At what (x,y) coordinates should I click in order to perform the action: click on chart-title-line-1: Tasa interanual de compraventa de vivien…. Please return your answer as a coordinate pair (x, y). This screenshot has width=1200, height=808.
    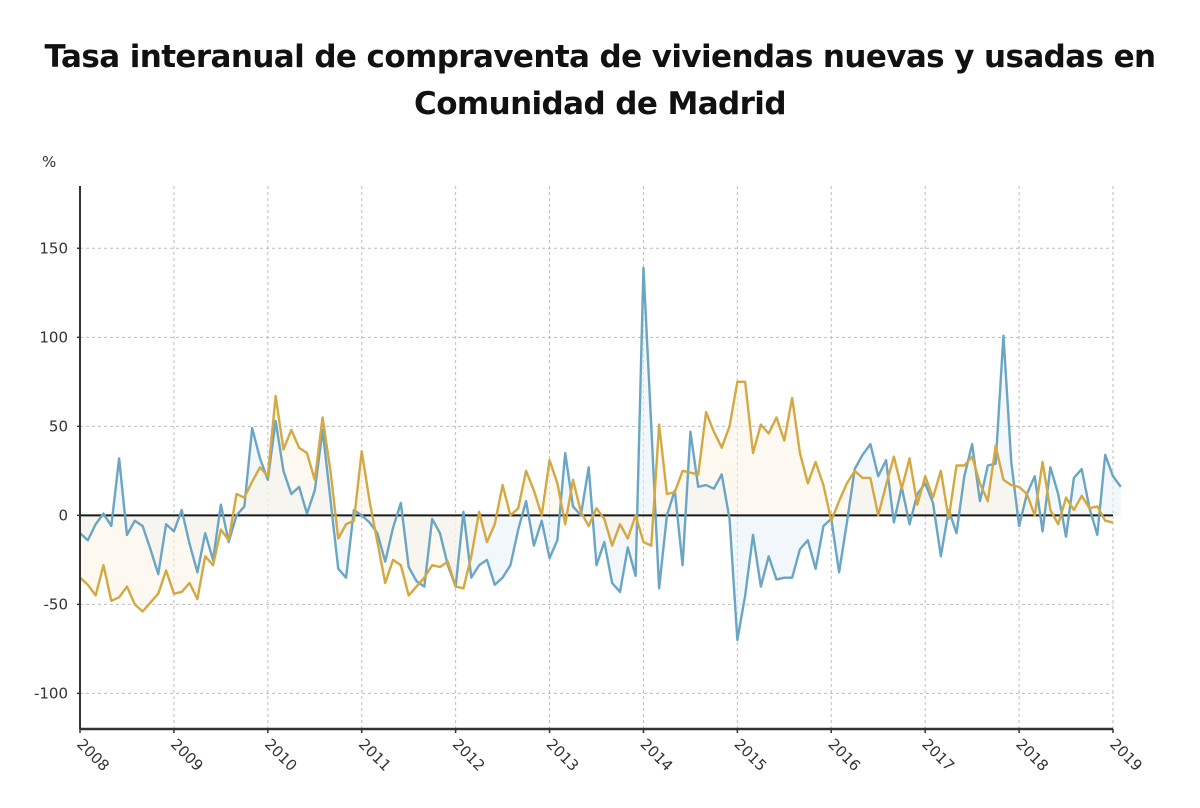
    Looking at the image, I should click on (600, 57).